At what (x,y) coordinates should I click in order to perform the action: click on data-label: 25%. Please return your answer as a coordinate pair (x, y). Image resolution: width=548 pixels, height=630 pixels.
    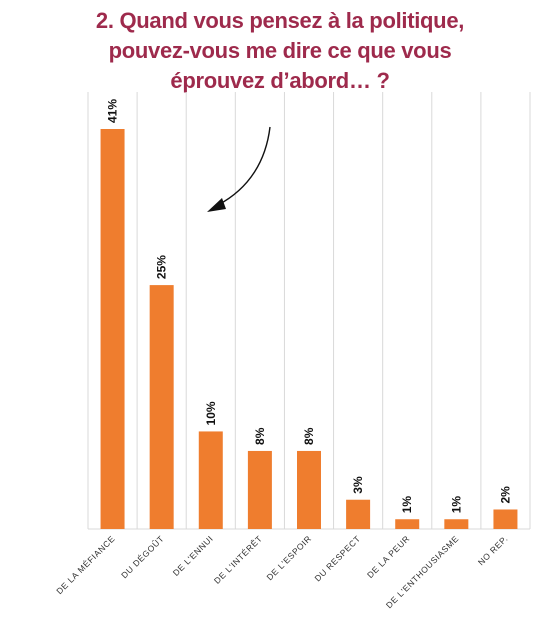
    Looking at the image, I should click on (162, 267).